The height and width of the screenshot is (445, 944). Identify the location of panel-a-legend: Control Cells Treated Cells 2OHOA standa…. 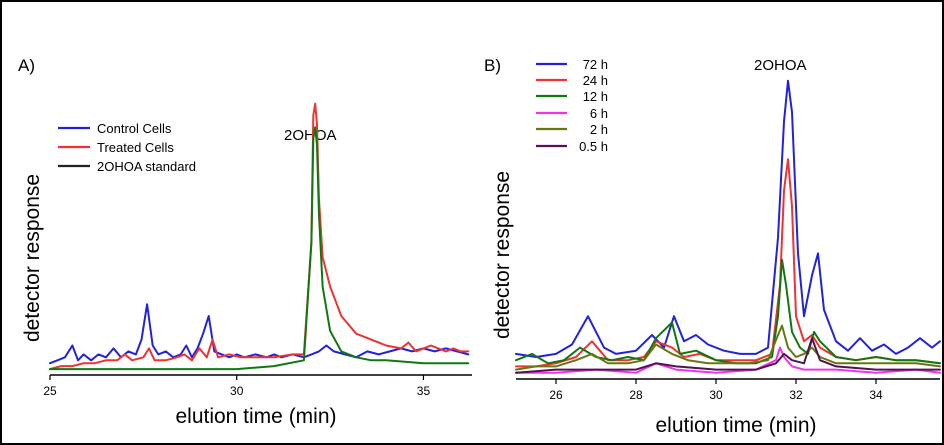
(127, 147).